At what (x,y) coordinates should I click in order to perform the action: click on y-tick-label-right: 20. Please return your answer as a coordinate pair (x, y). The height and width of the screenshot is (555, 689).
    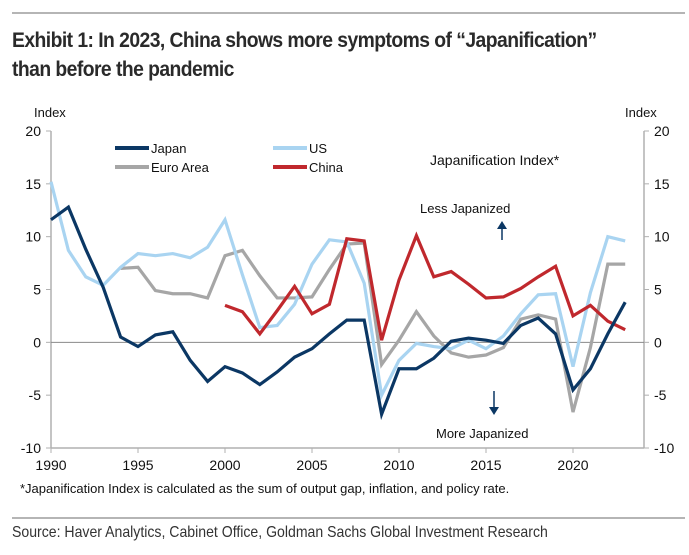
    Looking at the image, I should click on (662, 131).